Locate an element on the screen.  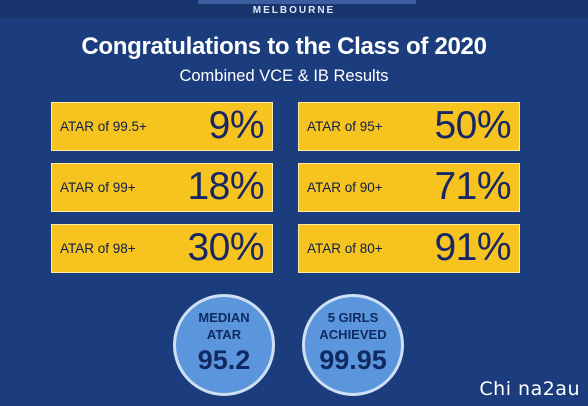
stat-value: 91% is located at coordinates (472, 247).